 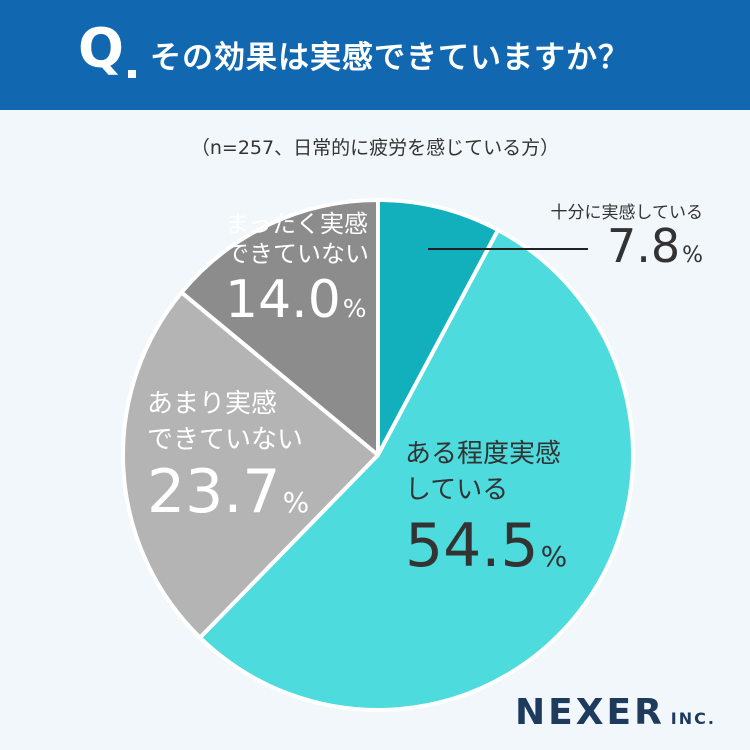 What do you see at coordinates (297, 239) in the screenshot?
I see `label-not-at-all: まったく実感できていない` at bounding box center [297, 239].